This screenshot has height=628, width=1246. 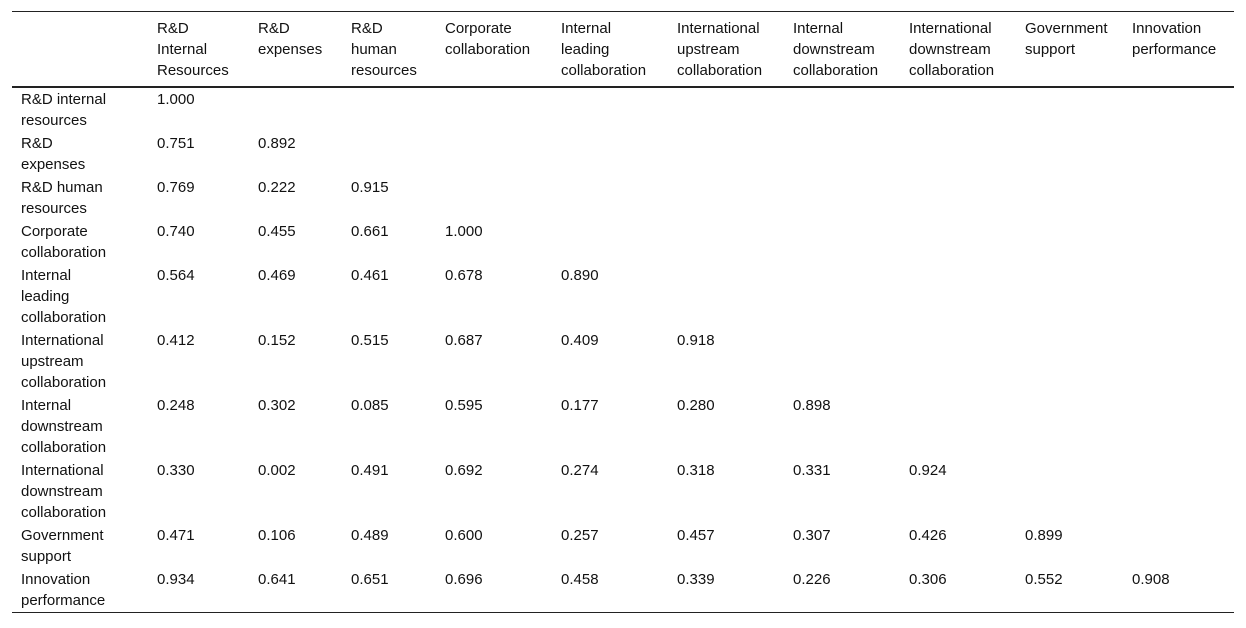 I want to click on column-header-text: R&D expenses, so click(x=290, y=39).